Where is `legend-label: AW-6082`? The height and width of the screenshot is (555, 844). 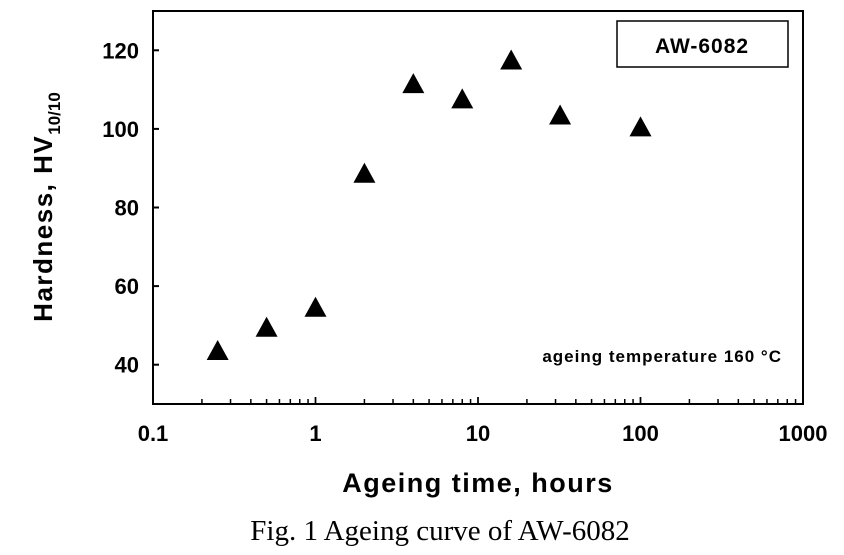 legend-label: AW-6082 is located at coordinates (702, 46).